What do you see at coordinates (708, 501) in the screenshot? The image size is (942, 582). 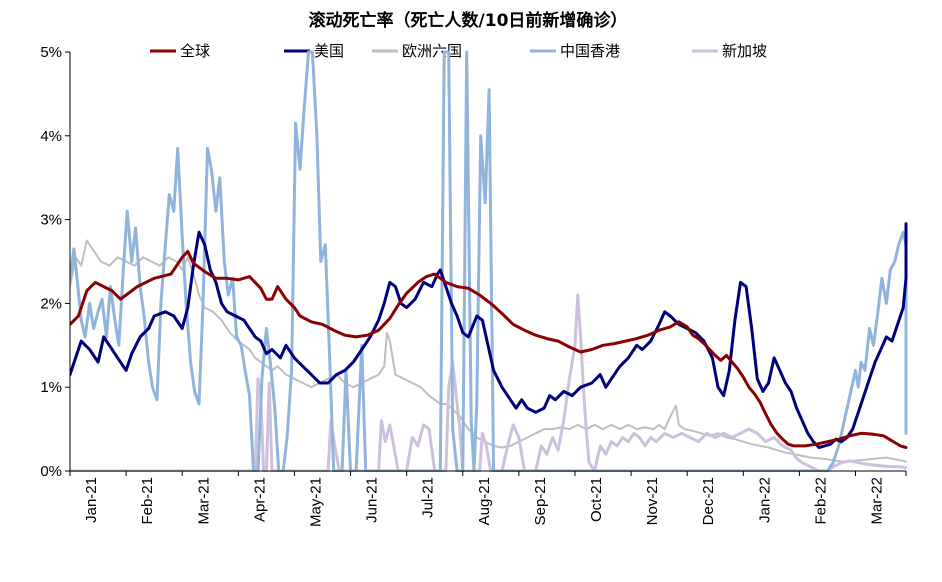 I see `x-tick-label: Dec-21` at bounding box center [708, 501].